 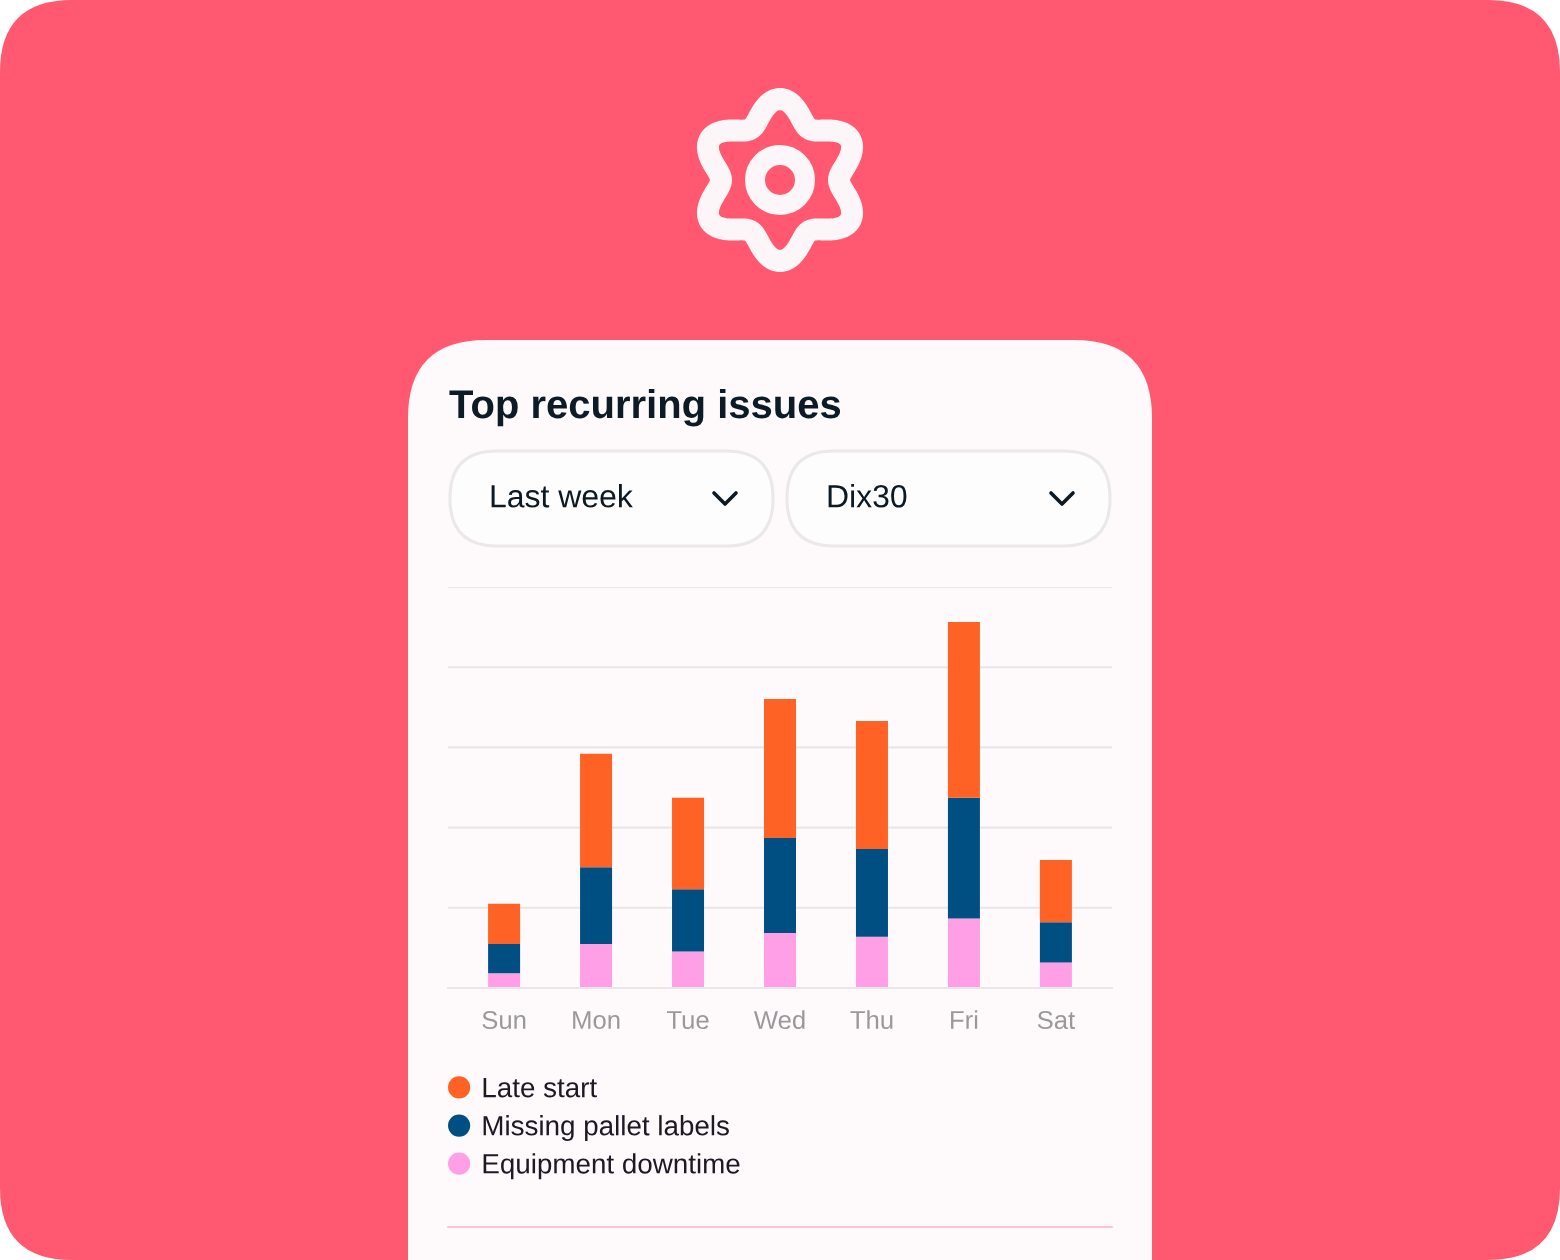 I want to click on chart-title: Top recurring issues, so click(x=645, y=408).